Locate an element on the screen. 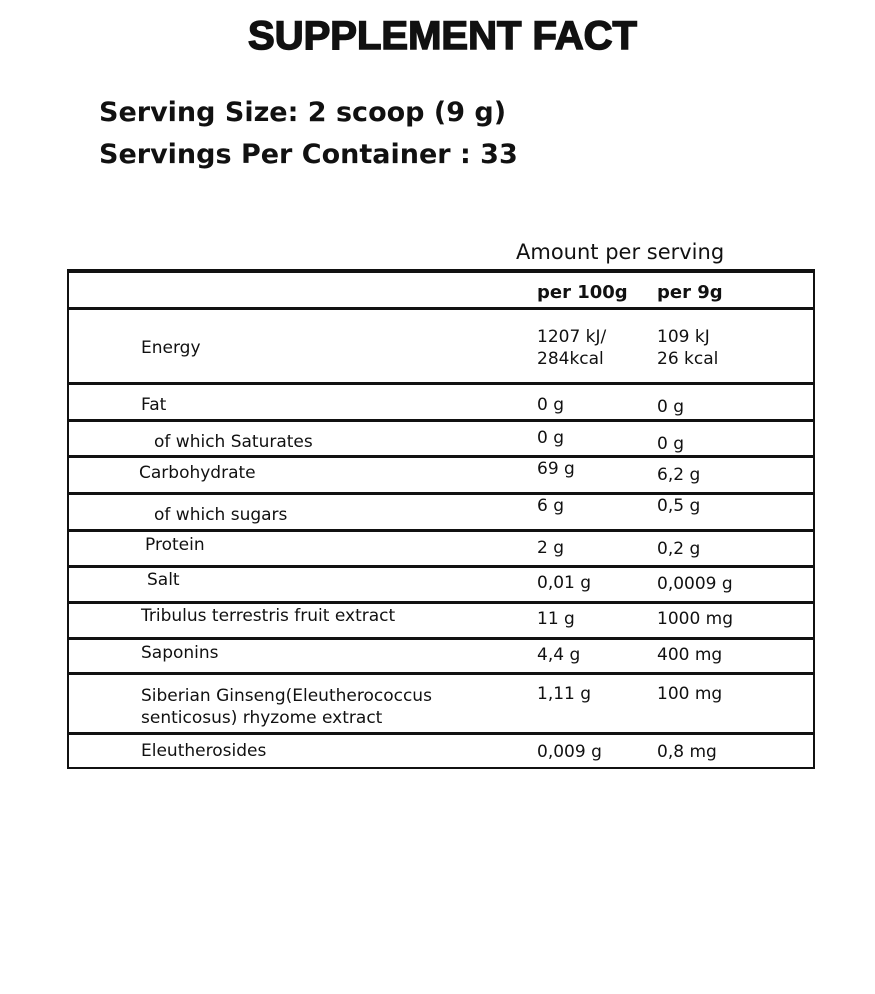 Image resolution: width=875 pixels, height=994 pixels. nutrient-label: Salt is located at coordinates (163, 580).